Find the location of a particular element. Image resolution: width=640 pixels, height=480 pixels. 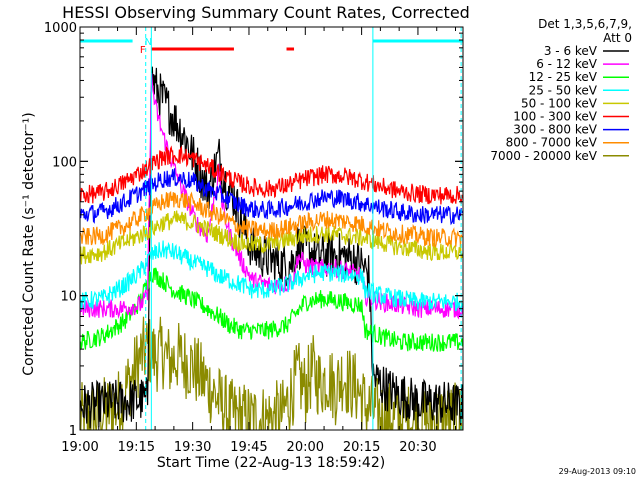

y-axis-label: Corrected Count Rate (s⁻¹ detector⁻¹) is located at coordinates (29, 243).